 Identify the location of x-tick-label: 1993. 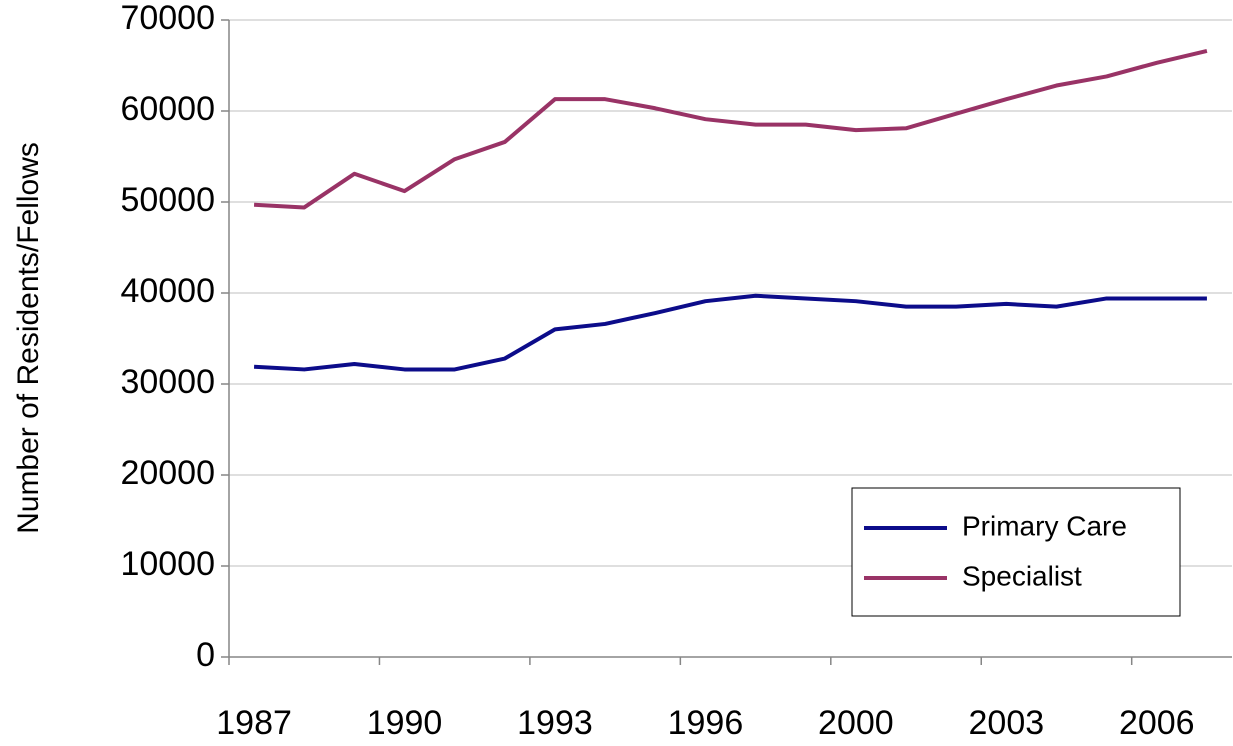
(555, 723).